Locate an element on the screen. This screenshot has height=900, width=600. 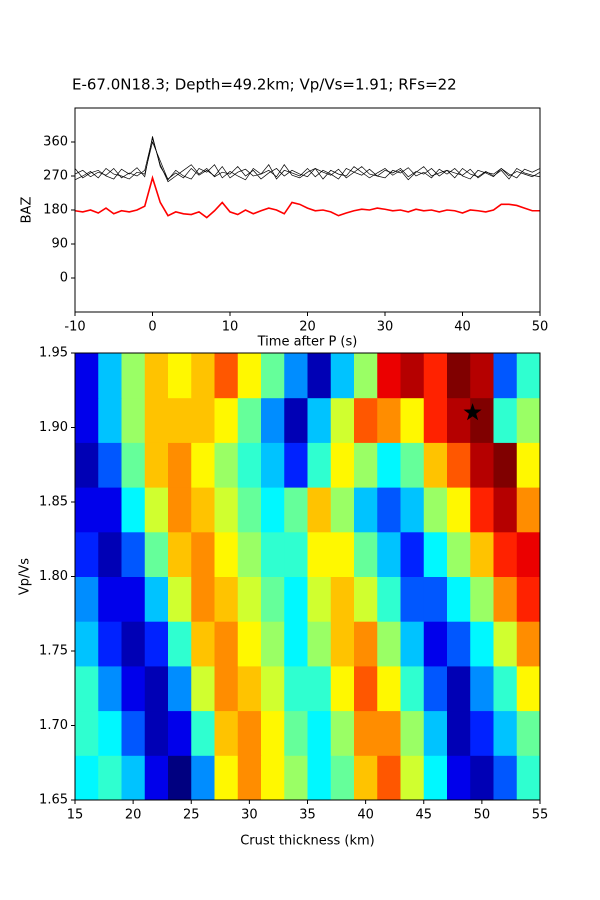
x-tick-label: 15 is located at coordinates (75, 815).